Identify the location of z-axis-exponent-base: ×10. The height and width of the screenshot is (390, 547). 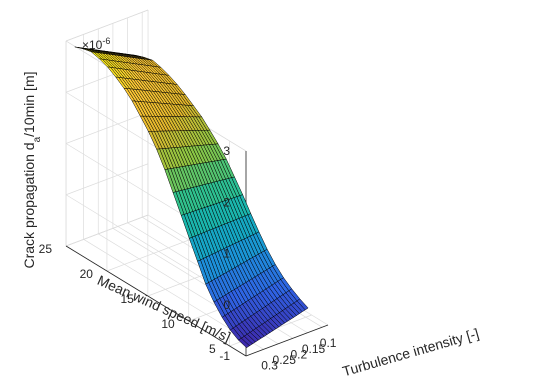
(92, 45).